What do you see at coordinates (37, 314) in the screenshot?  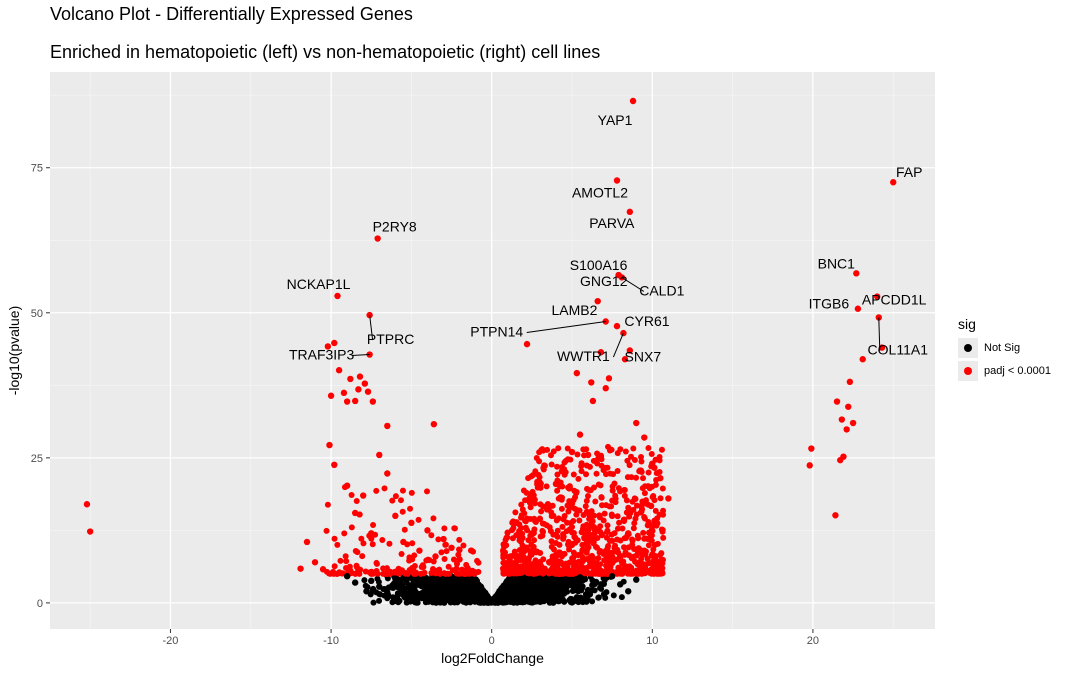 I see `y-tick-label: 50` at bounding box center [37, 314].